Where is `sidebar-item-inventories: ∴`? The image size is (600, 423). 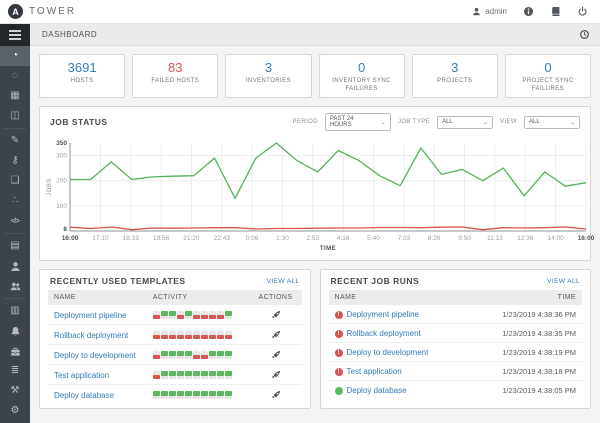
sidebar-item-inventories: ∴ is located at coordinates (15, 201).